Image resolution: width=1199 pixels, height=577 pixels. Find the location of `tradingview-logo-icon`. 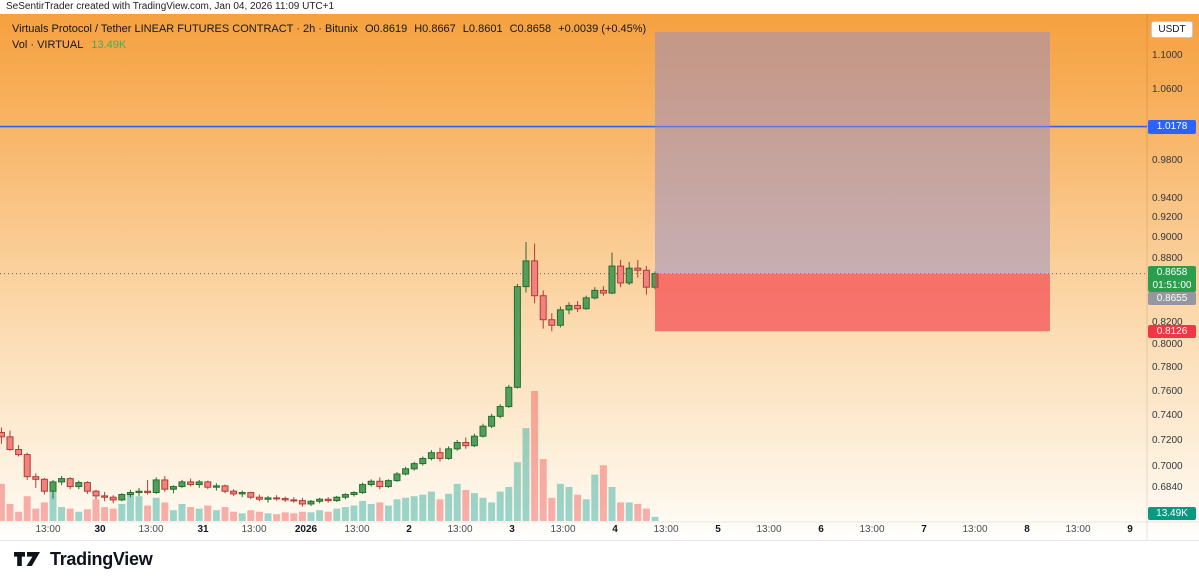

tradingview-logo-icon is located at coordinates (27, 559).